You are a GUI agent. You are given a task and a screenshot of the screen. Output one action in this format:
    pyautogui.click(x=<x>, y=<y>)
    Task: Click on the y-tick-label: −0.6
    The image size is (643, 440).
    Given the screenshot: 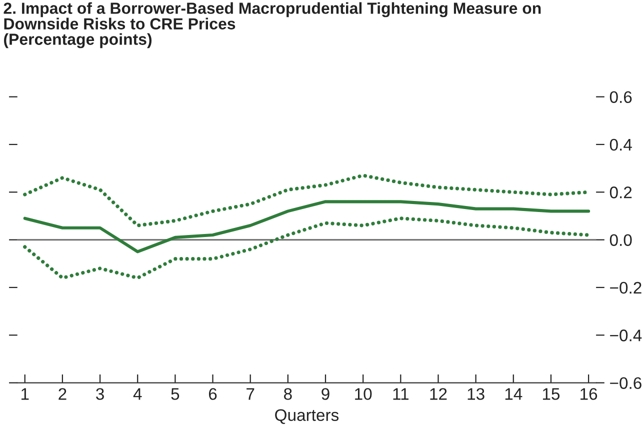 What is the action you would take?
    pyautogui.click(x=626, y=383)
    